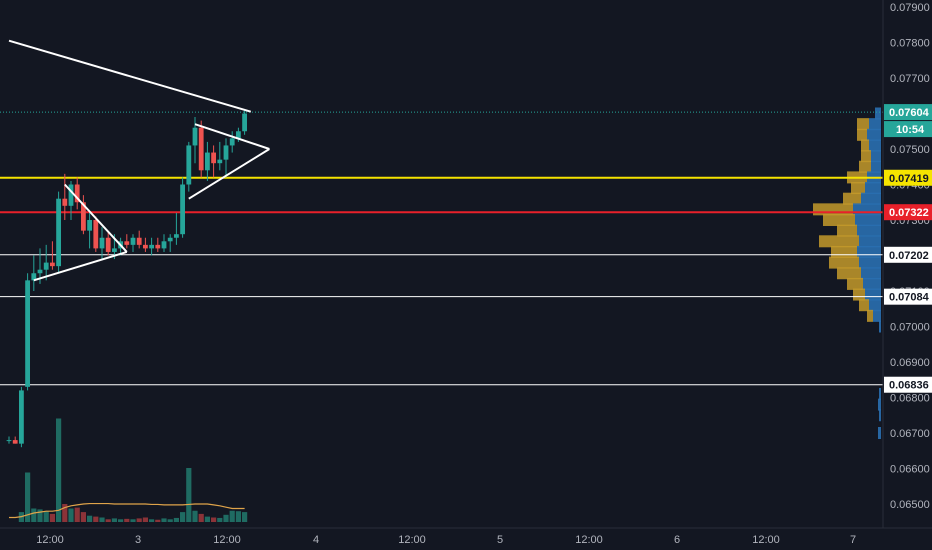 This screenshot has height=550, width=932. What do you see at coordinates (910, 434) in the screenshot?
I see `price-scale-label: 0.06700` at bounding box center [910, 434].